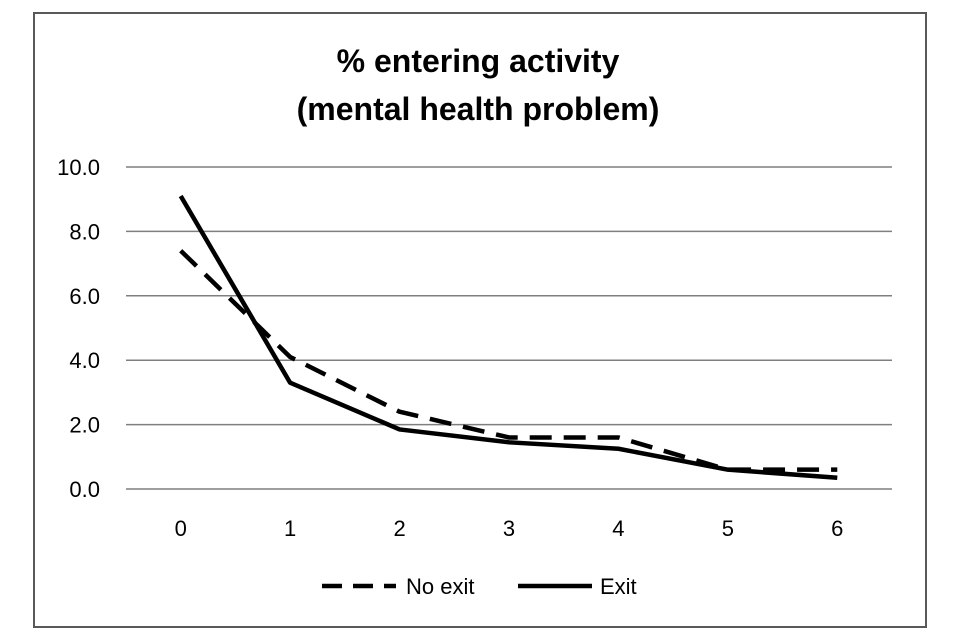 The image size is (960, 640). I want to click on x-tick-label: 2, so click(399, 528).